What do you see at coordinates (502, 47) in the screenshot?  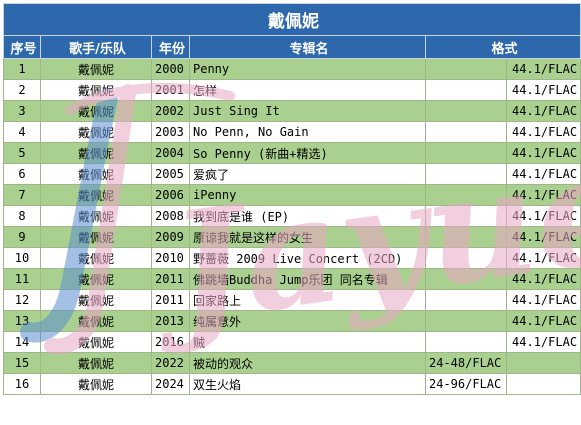 I see `header-format: 格式` at bounding box center [502, 47].